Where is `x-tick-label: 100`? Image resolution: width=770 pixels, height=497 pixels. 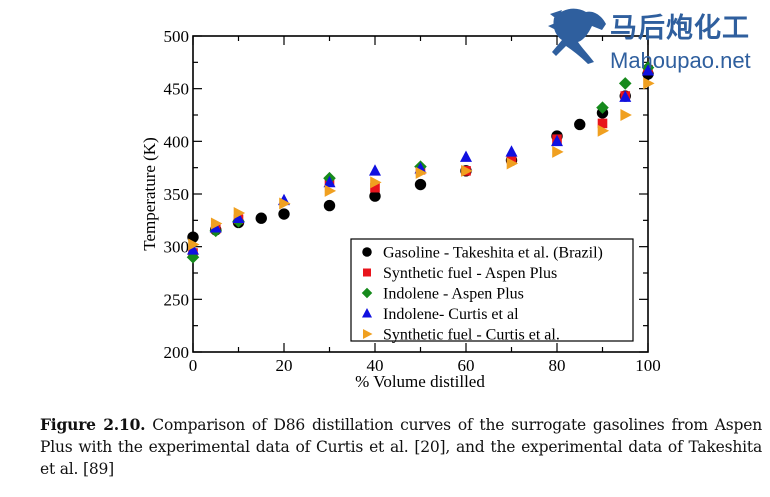
x-tick-label: 100 is located at coordinates (648, 365).